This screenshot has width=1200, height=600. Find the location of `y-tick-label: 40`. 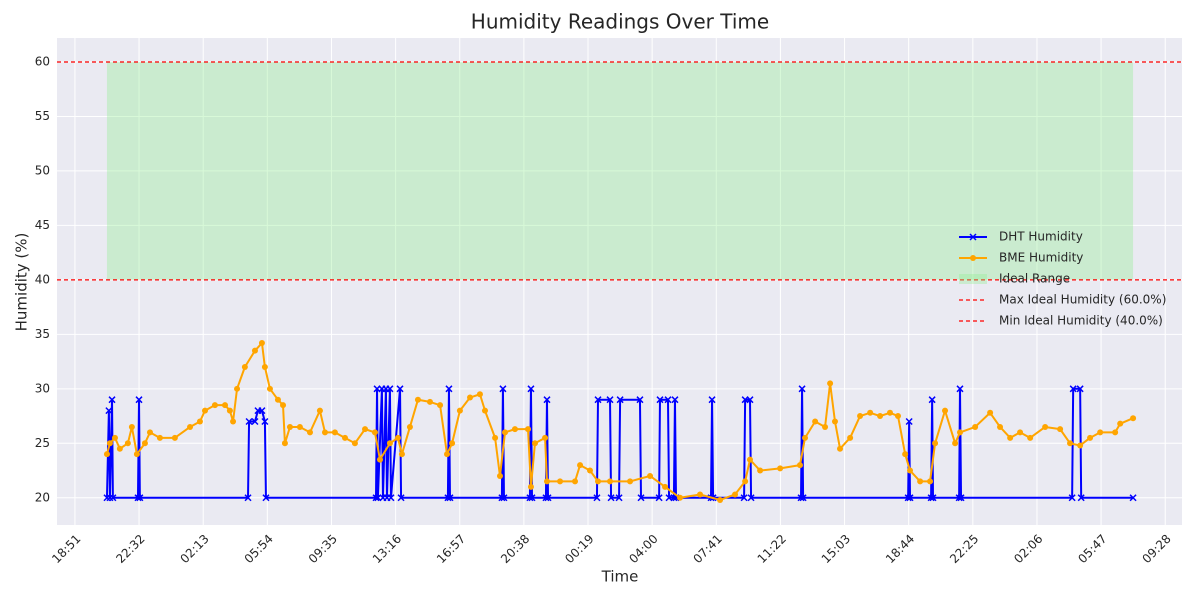

y-tick-label: 40 is located at coordinates (42, 279).